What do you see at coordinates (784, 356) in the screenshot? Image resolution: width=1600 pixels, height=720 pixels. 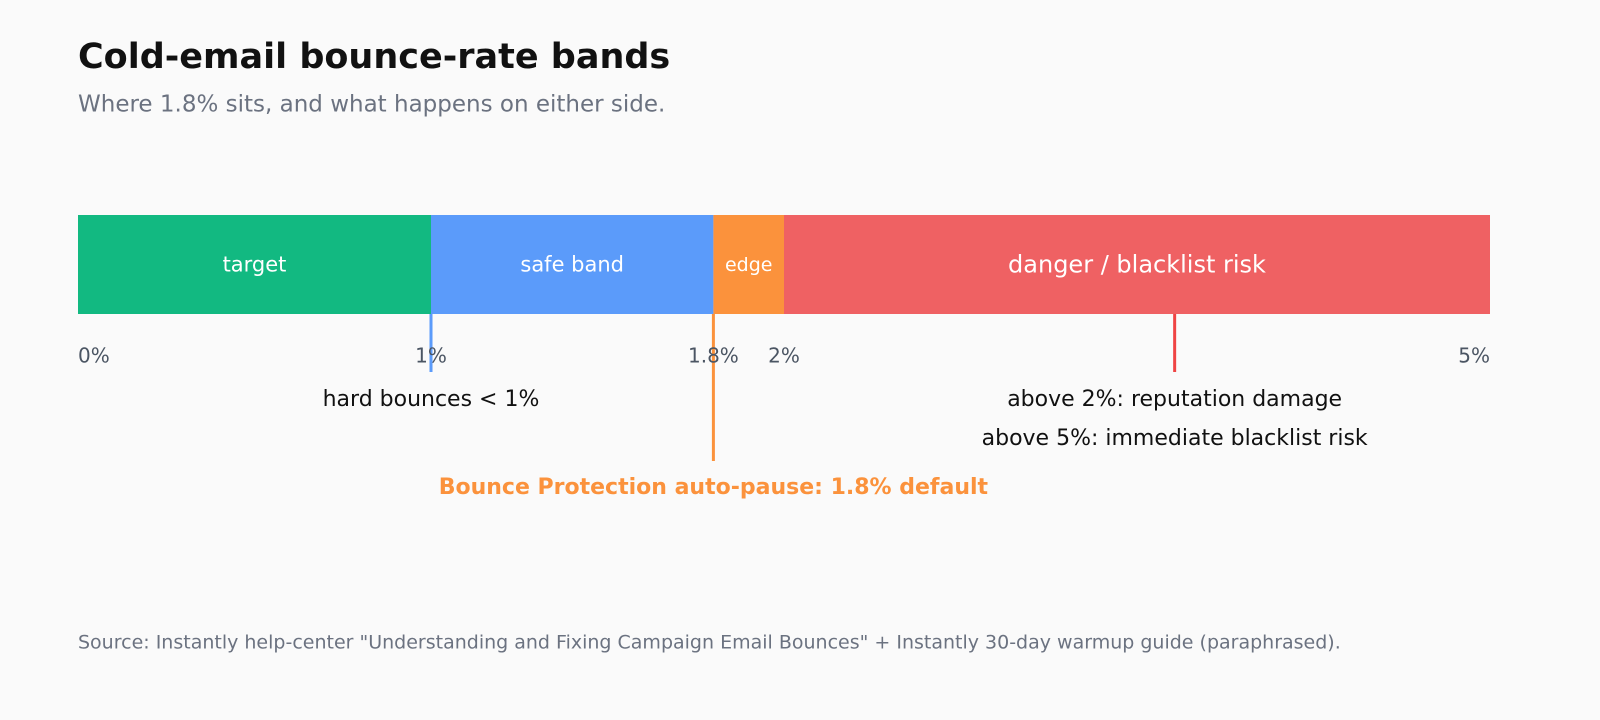 I see `x-tick-label: 2%` at bounding box center [784, 356].